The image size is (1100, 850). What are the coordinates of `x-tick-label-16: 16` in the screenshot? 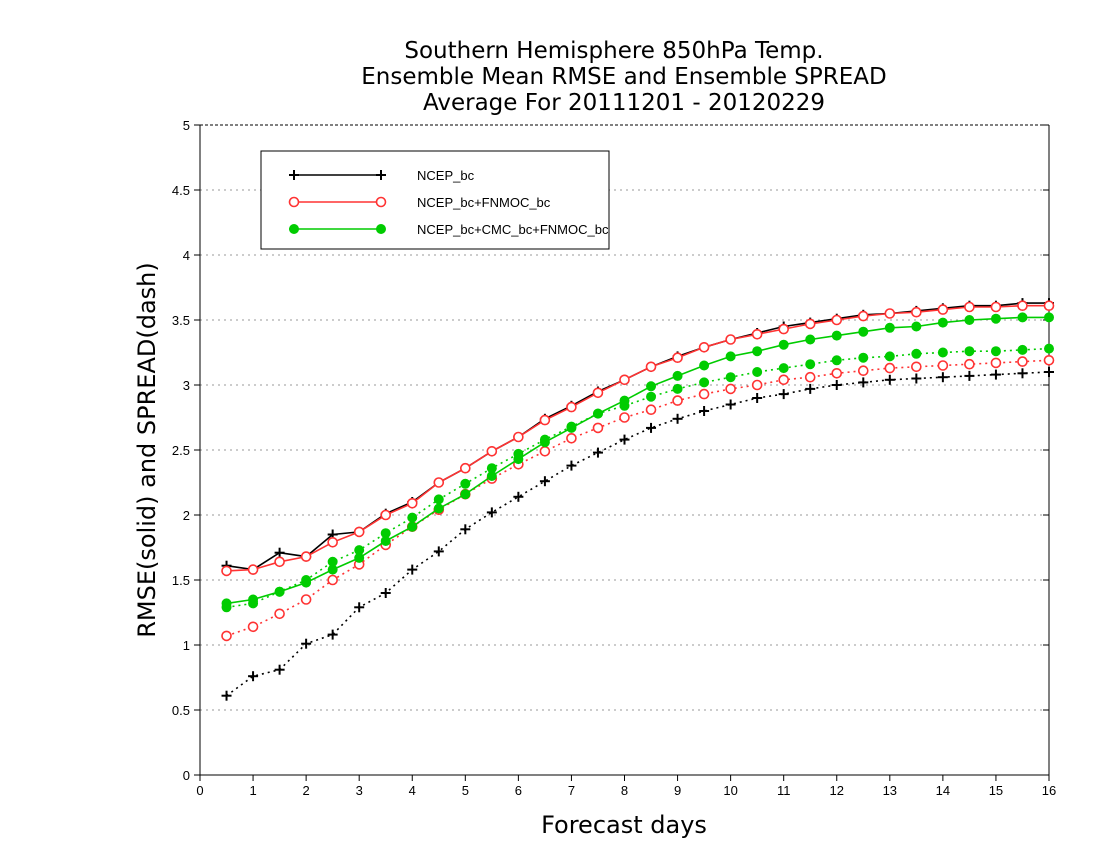 It's located at (1049, 790).